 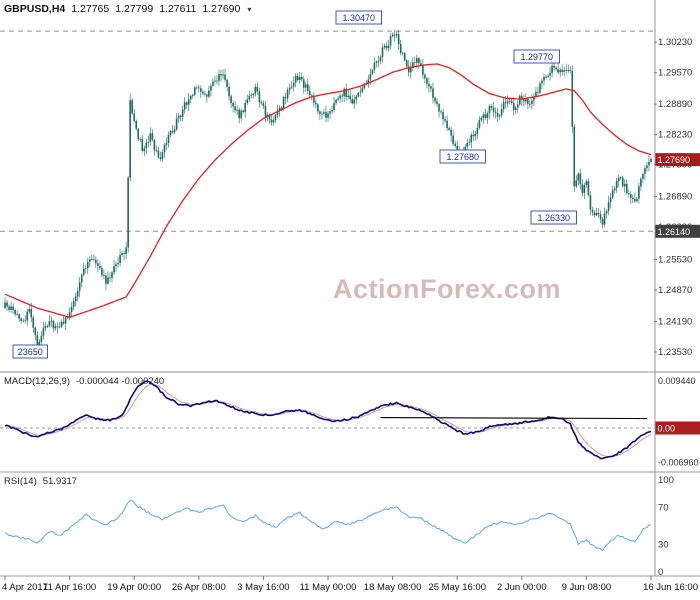 I want to click on y-axis-label: 1.26890, so click(x=675, y=197).